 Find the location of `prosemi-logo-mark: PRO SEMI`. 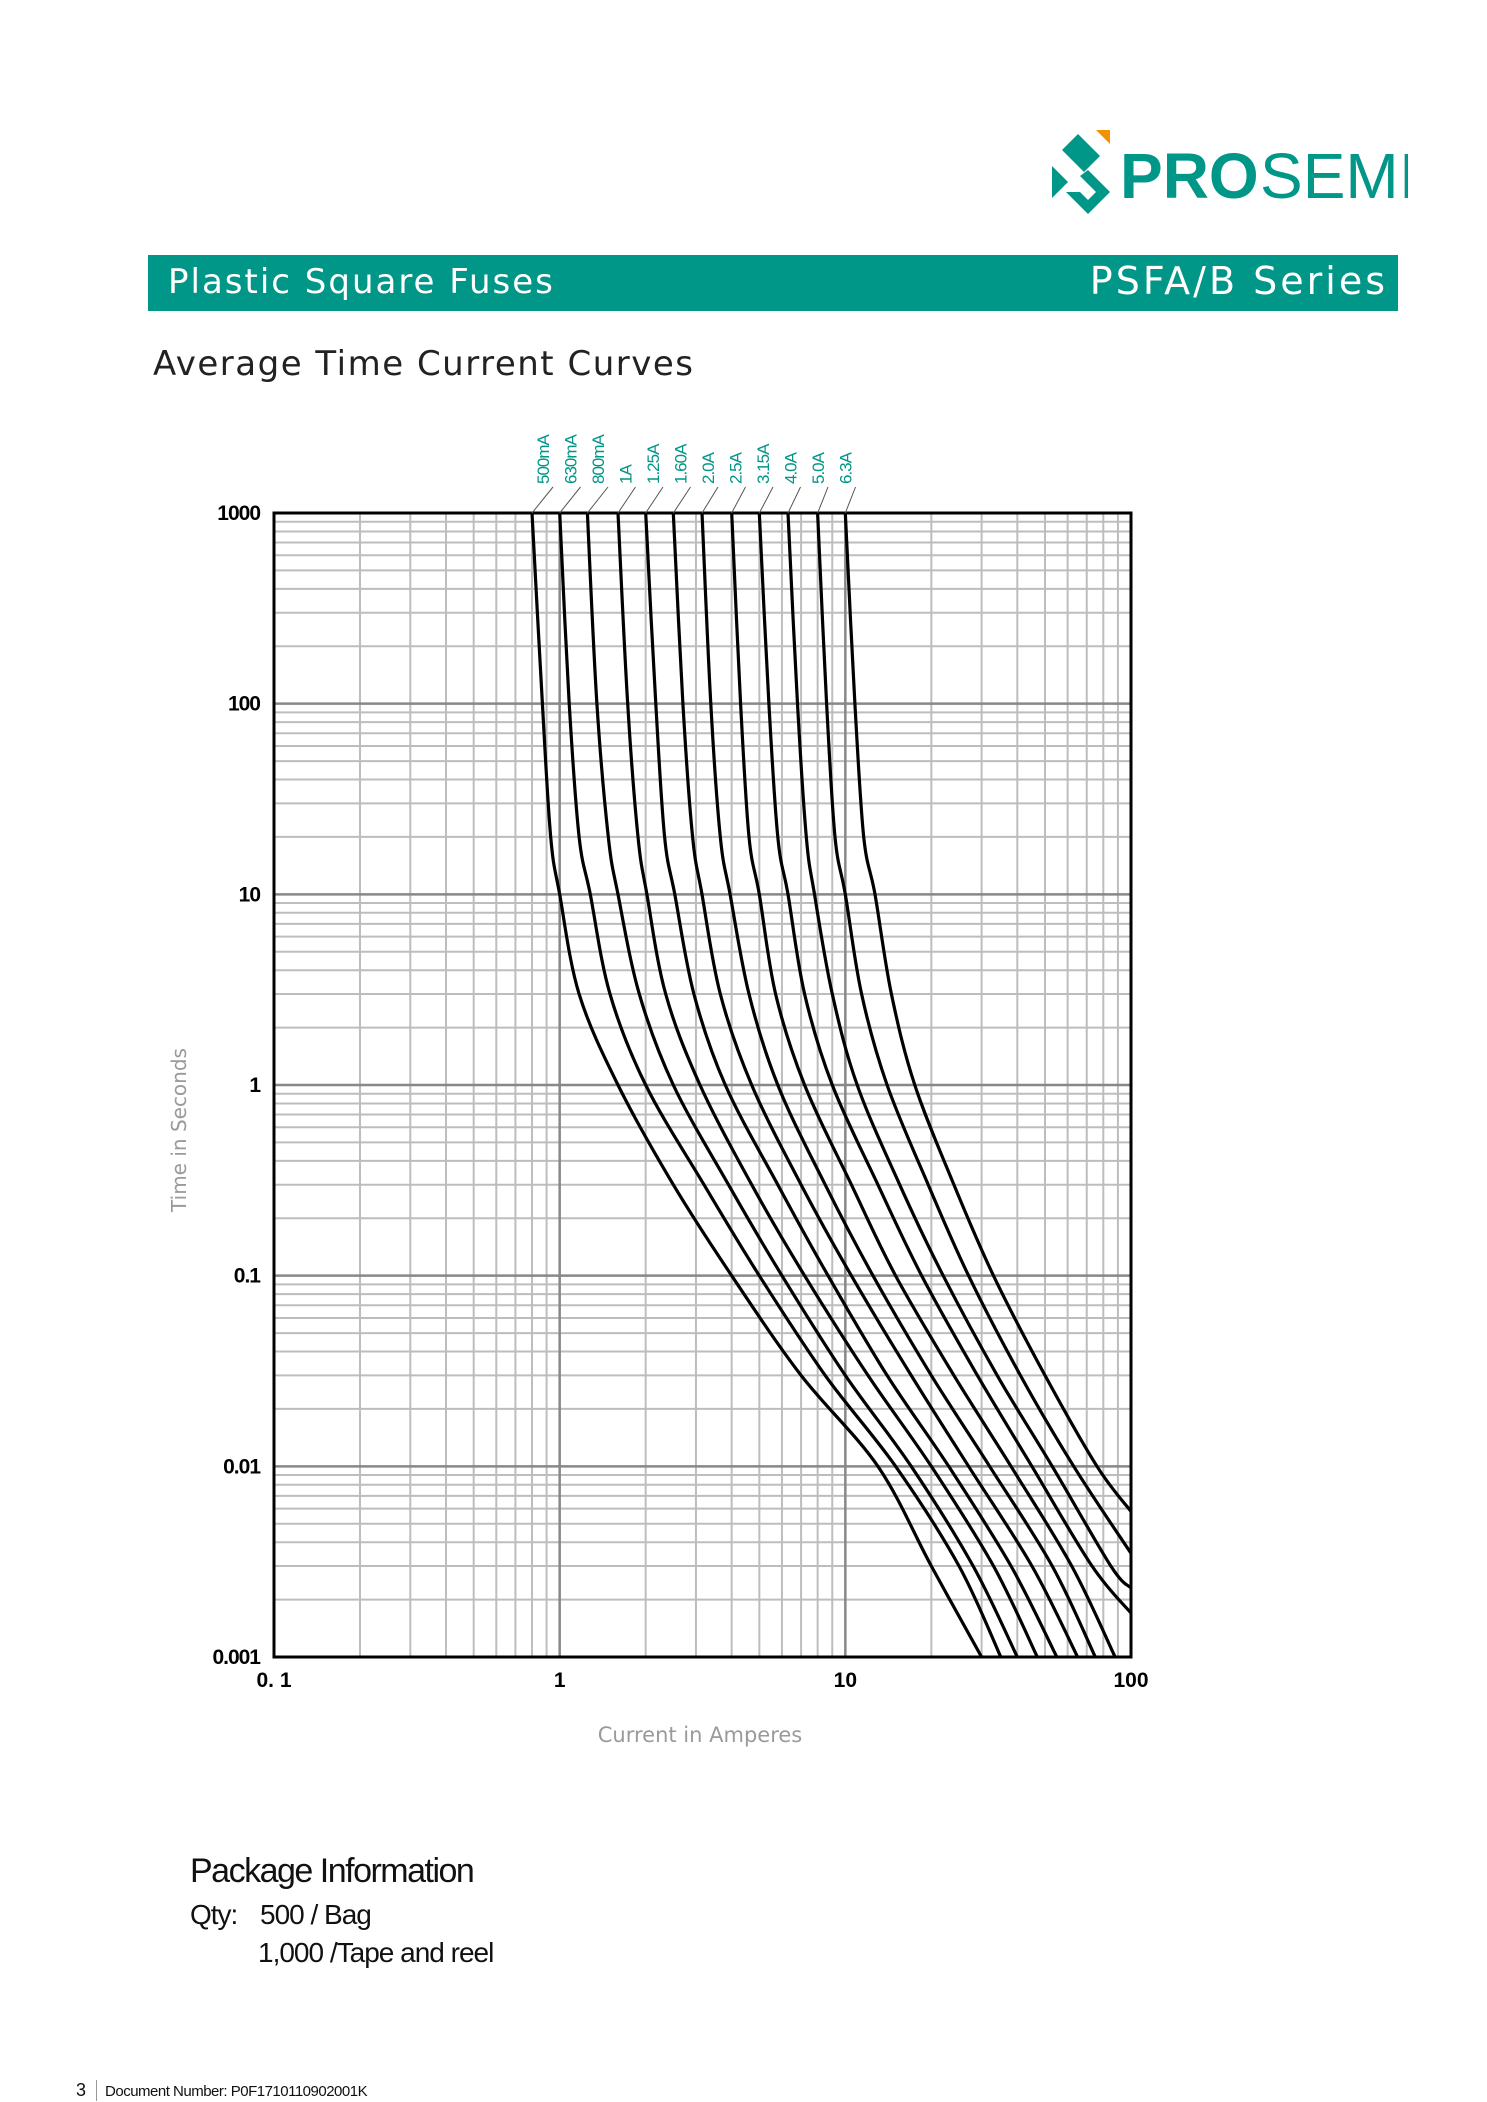

prosemi-logo-mark: PRO SEMI is located at coordinates (1234, 172).